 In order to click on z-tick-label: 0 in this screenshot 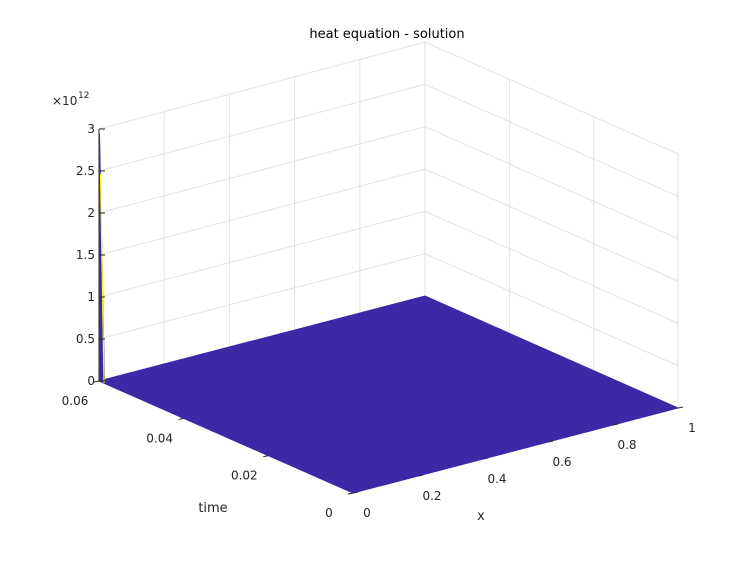, I will do `click(91, 381)`.